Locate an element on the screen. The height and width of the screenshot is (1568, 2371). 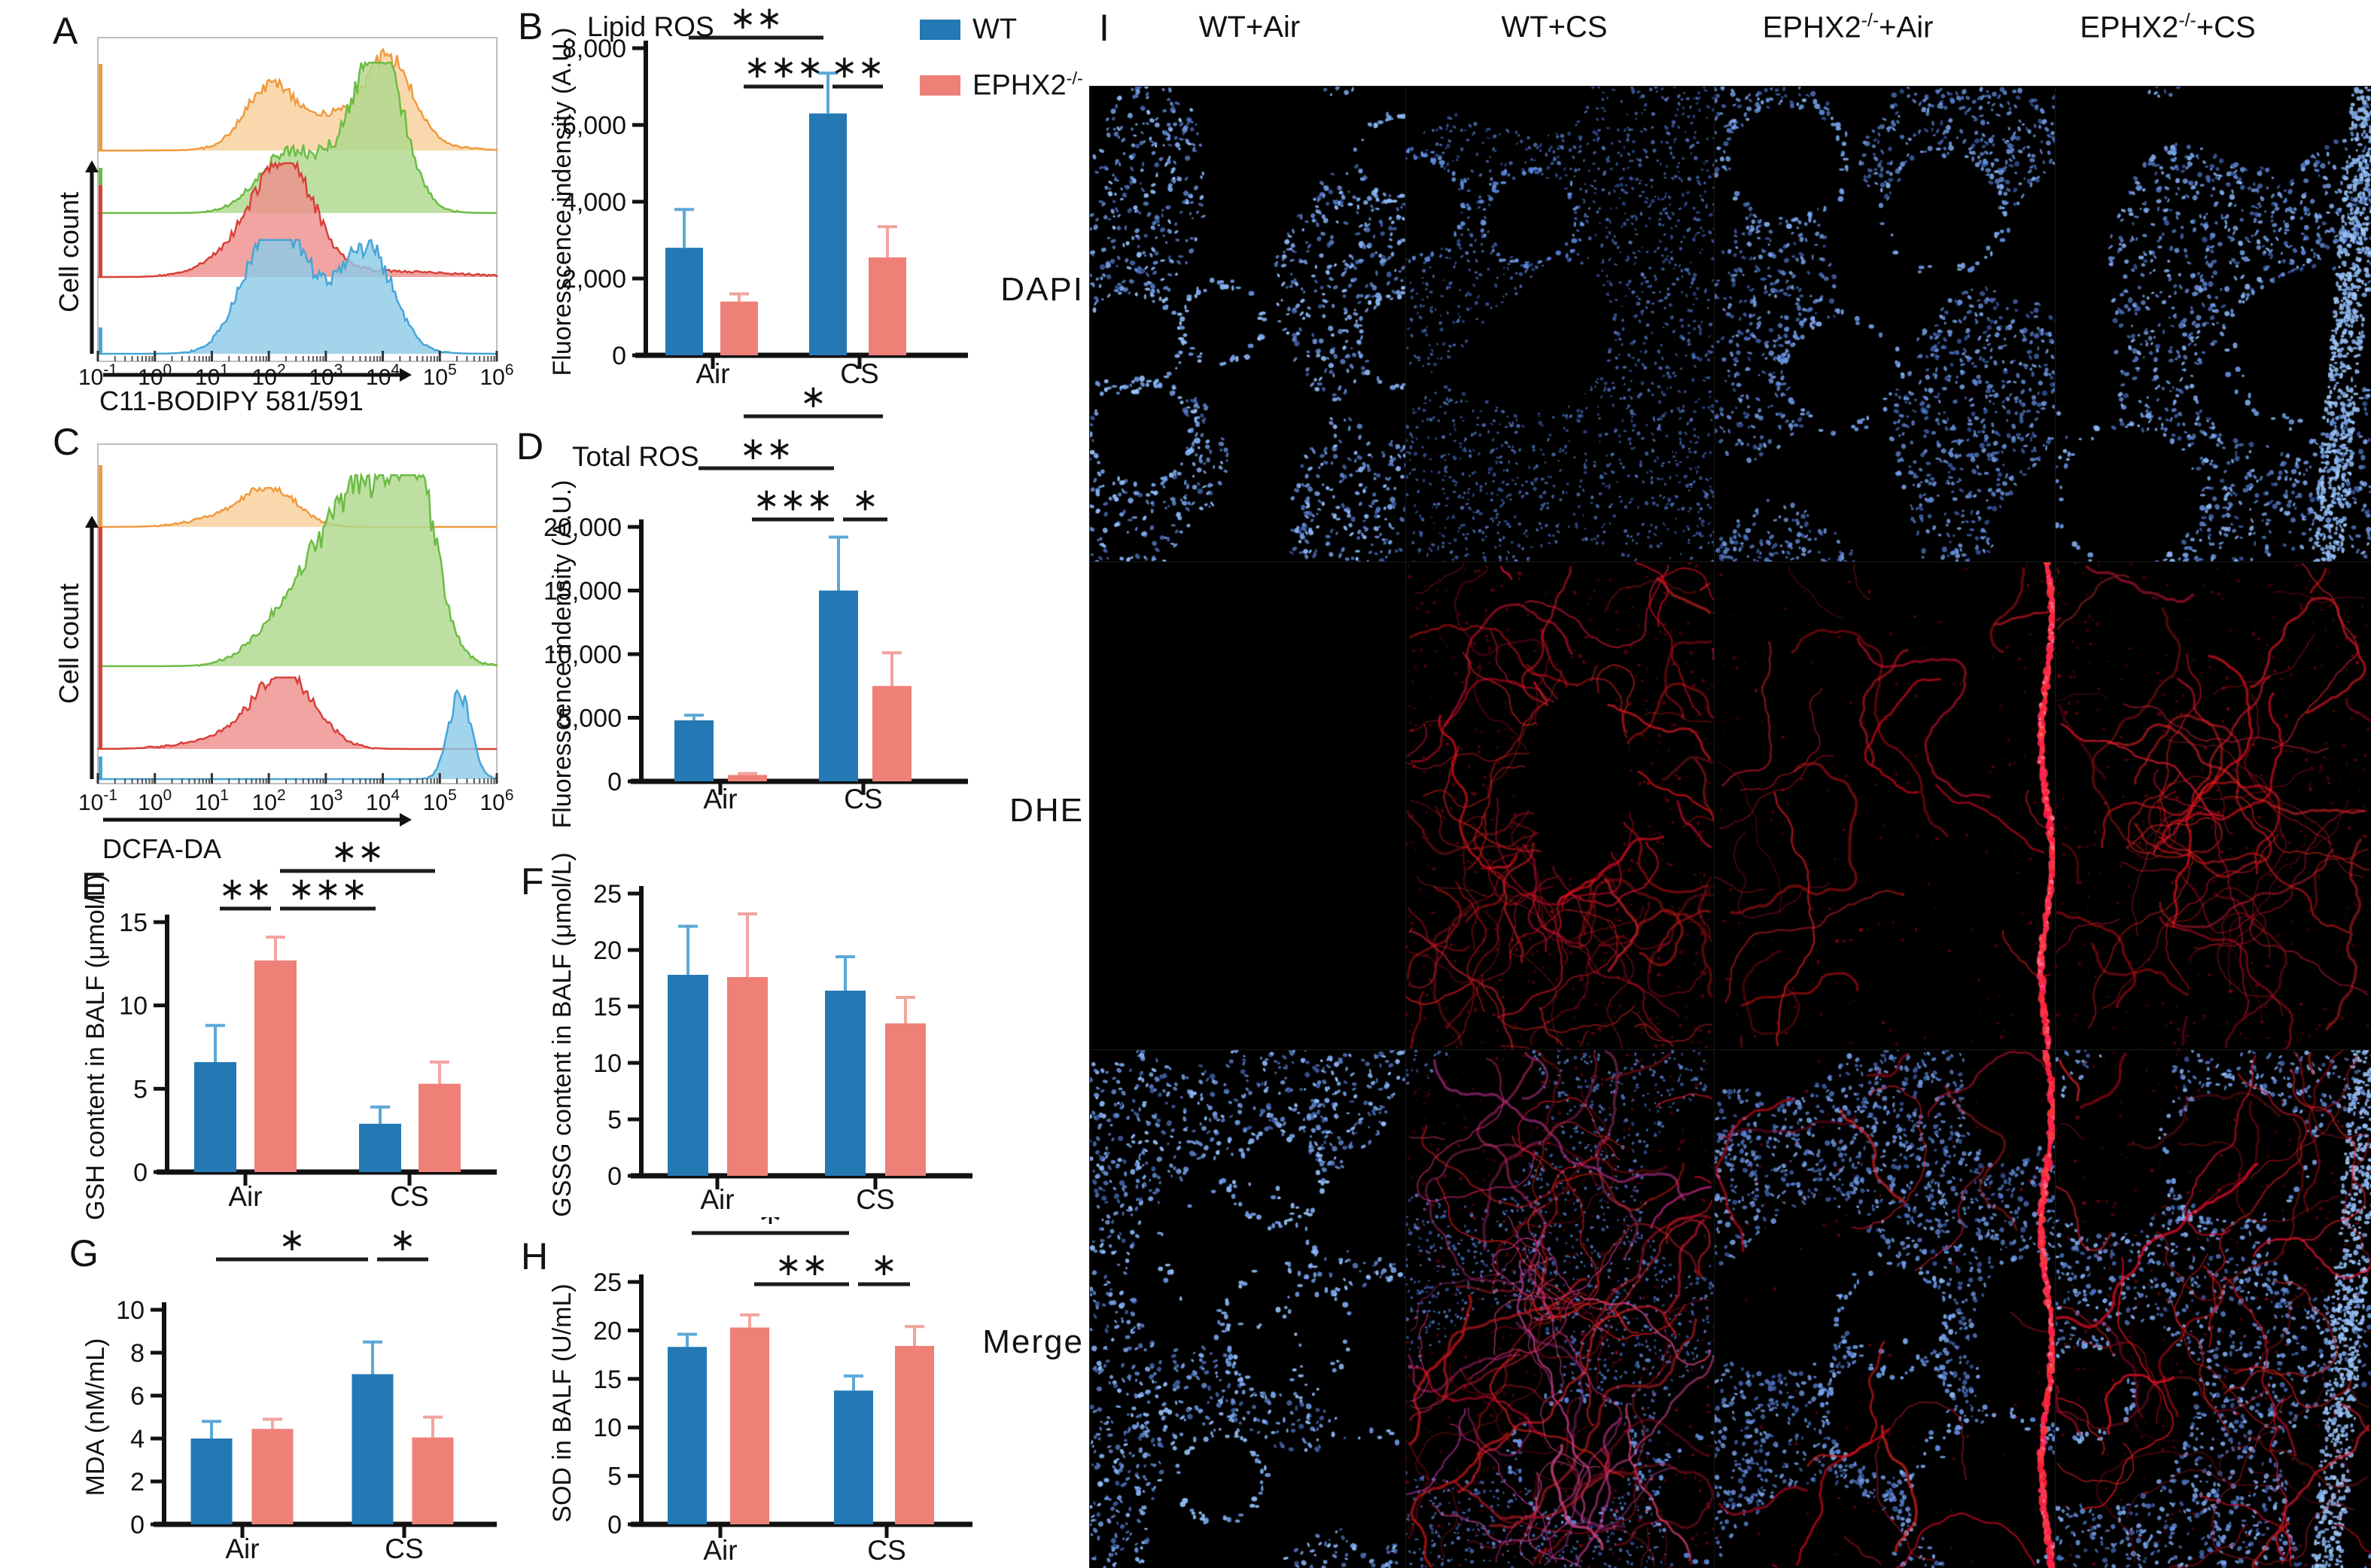
y-axis-arrow is located at coordinates (92, 166).